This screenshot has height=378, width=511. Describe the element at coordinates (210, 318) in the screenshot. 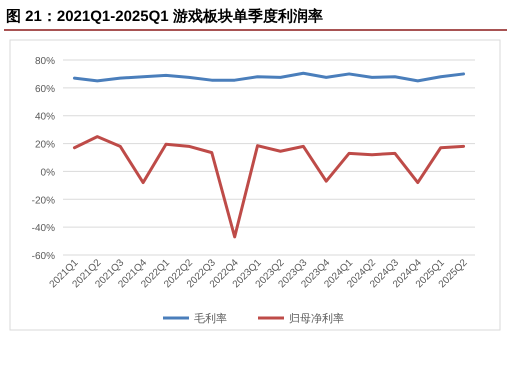

I see `legend-label: 毛利率` at that location.